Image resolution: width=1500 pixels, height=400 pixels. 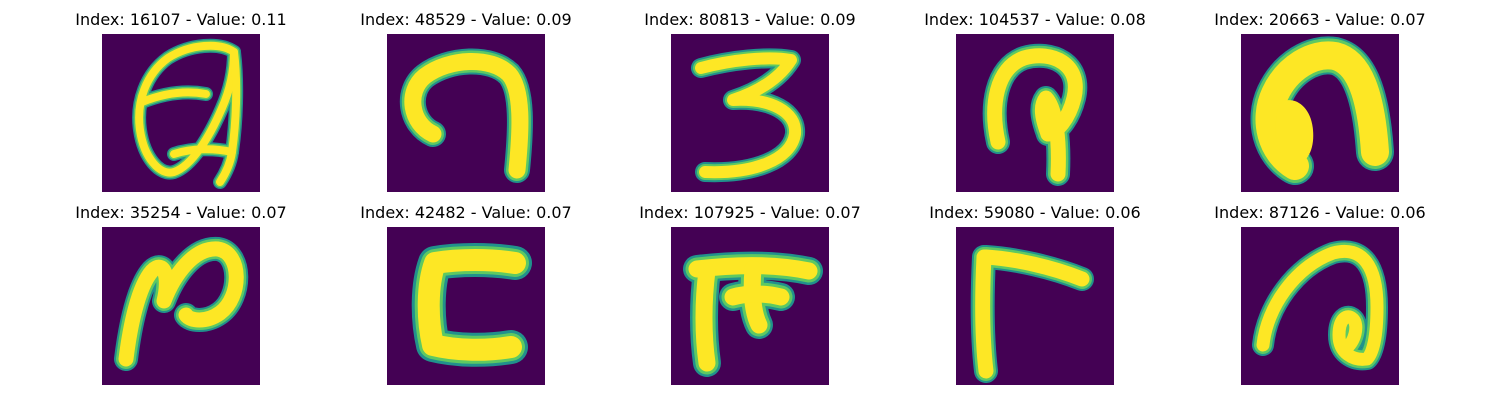 I want to click on image-panel: Index: 16107 - Value: 0.11, so click(x=181, y=101).